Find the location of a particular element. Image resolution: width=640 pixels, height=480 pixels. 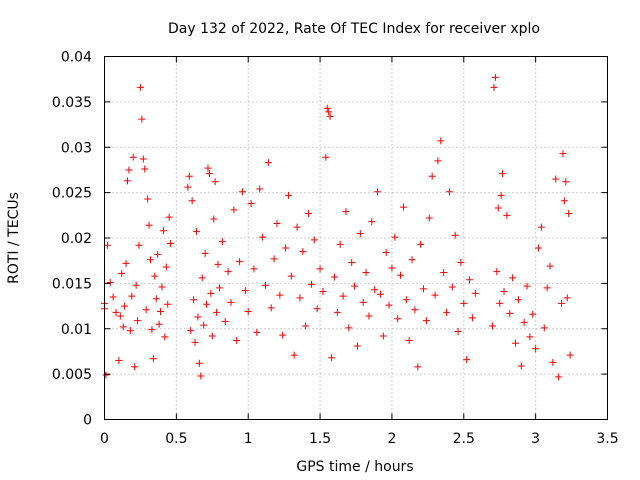

y-tick-label: 0.01 is located at coordinates (76, 330).